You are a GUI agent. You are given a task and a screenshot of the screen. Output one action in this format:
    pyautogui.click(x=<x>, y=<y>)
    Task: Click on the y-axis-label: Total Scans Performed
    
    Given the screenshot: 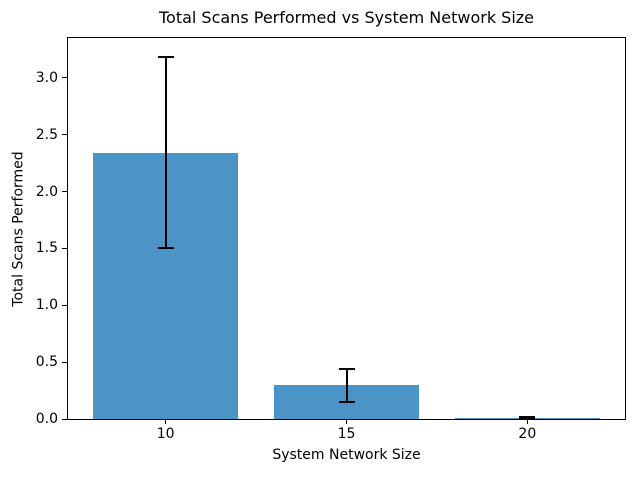 What is the action you would take?
    pyautogui.click(x=19, y=228)
    